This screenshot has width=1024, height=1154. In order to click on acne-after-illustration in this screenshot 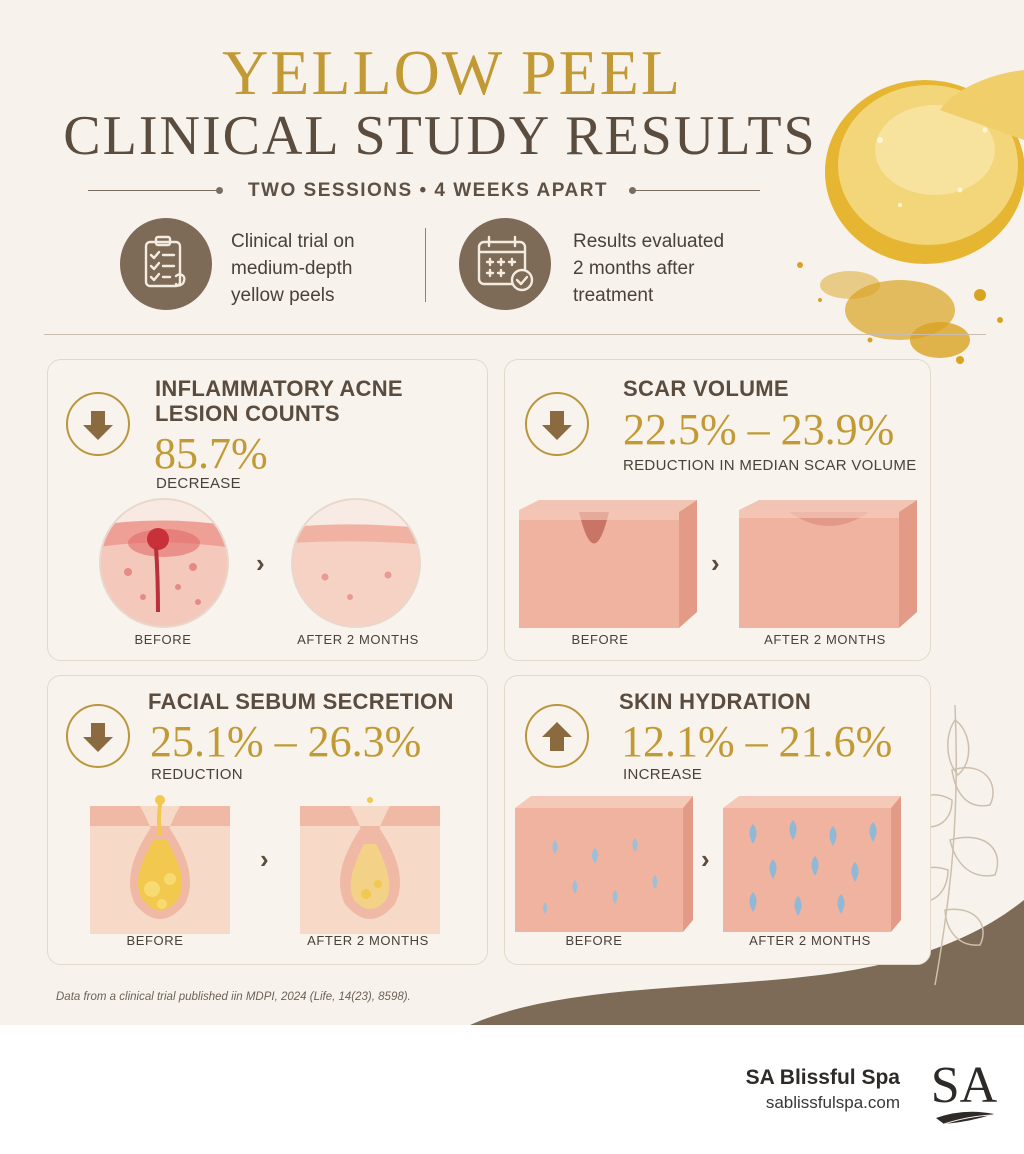, I will do `click(356, 563)`.